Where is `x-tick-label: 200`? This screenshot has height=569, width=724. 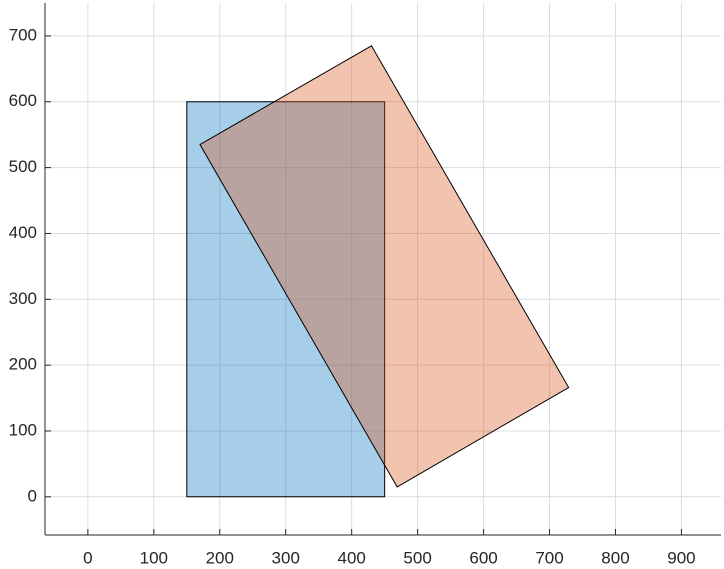 x-tick-label: 200 is located at coordinates (220, 557).